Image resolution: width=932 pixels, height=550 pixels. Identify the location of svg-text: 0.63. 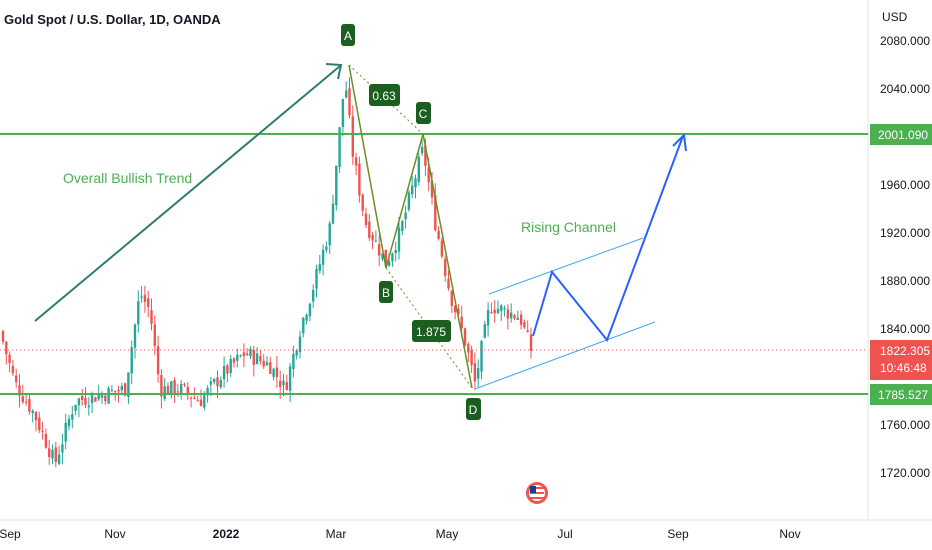
(384, 96).